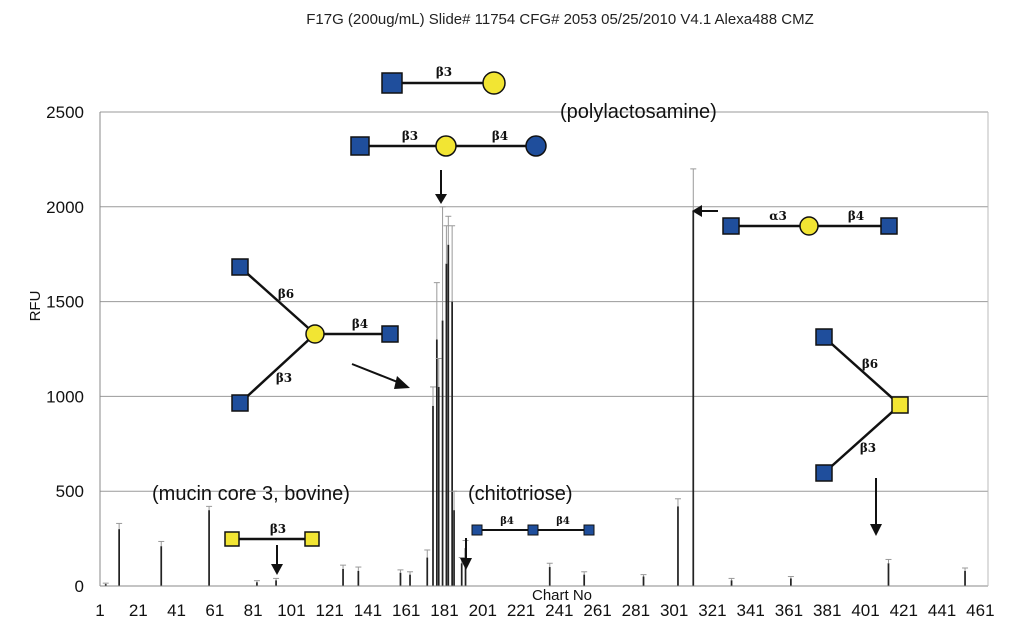 This screenshot has height=630, width=1024. What do you see at coordinates (443, 80) in the screenshot?
I see `glycan-top-disaccharide: β3` at bounding box center [443, 80].